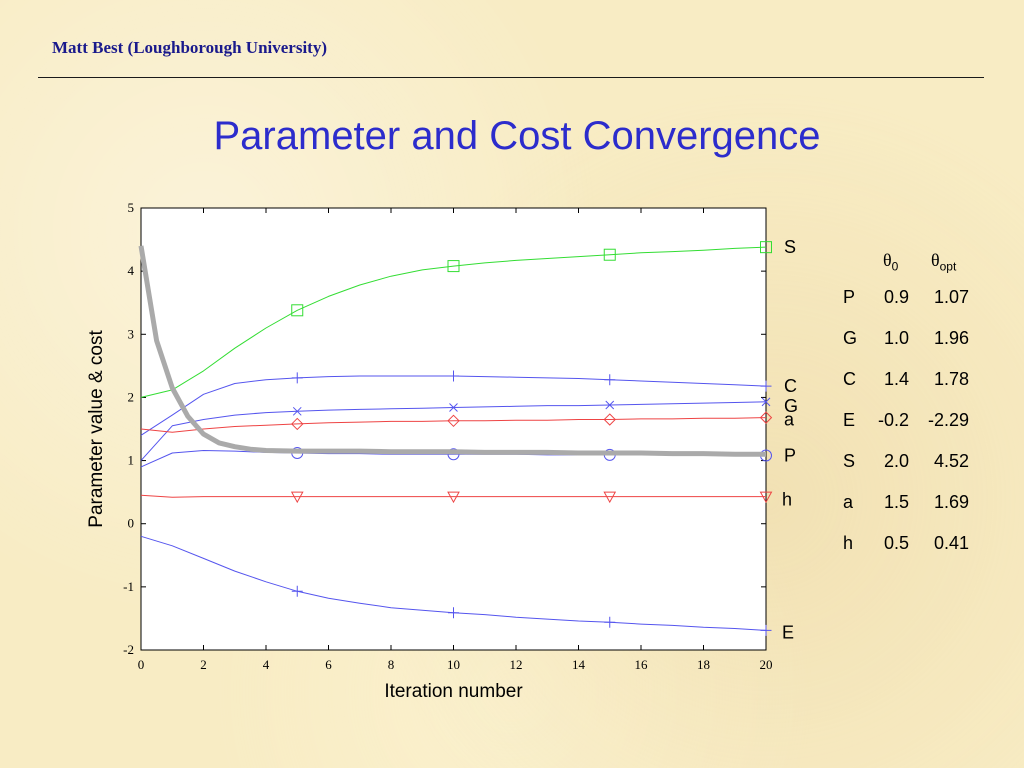 Image resolution: width=1024 pixels, height=768 pixels. I want to click on table-row: P 0.9 1.07, so click(918, 299).